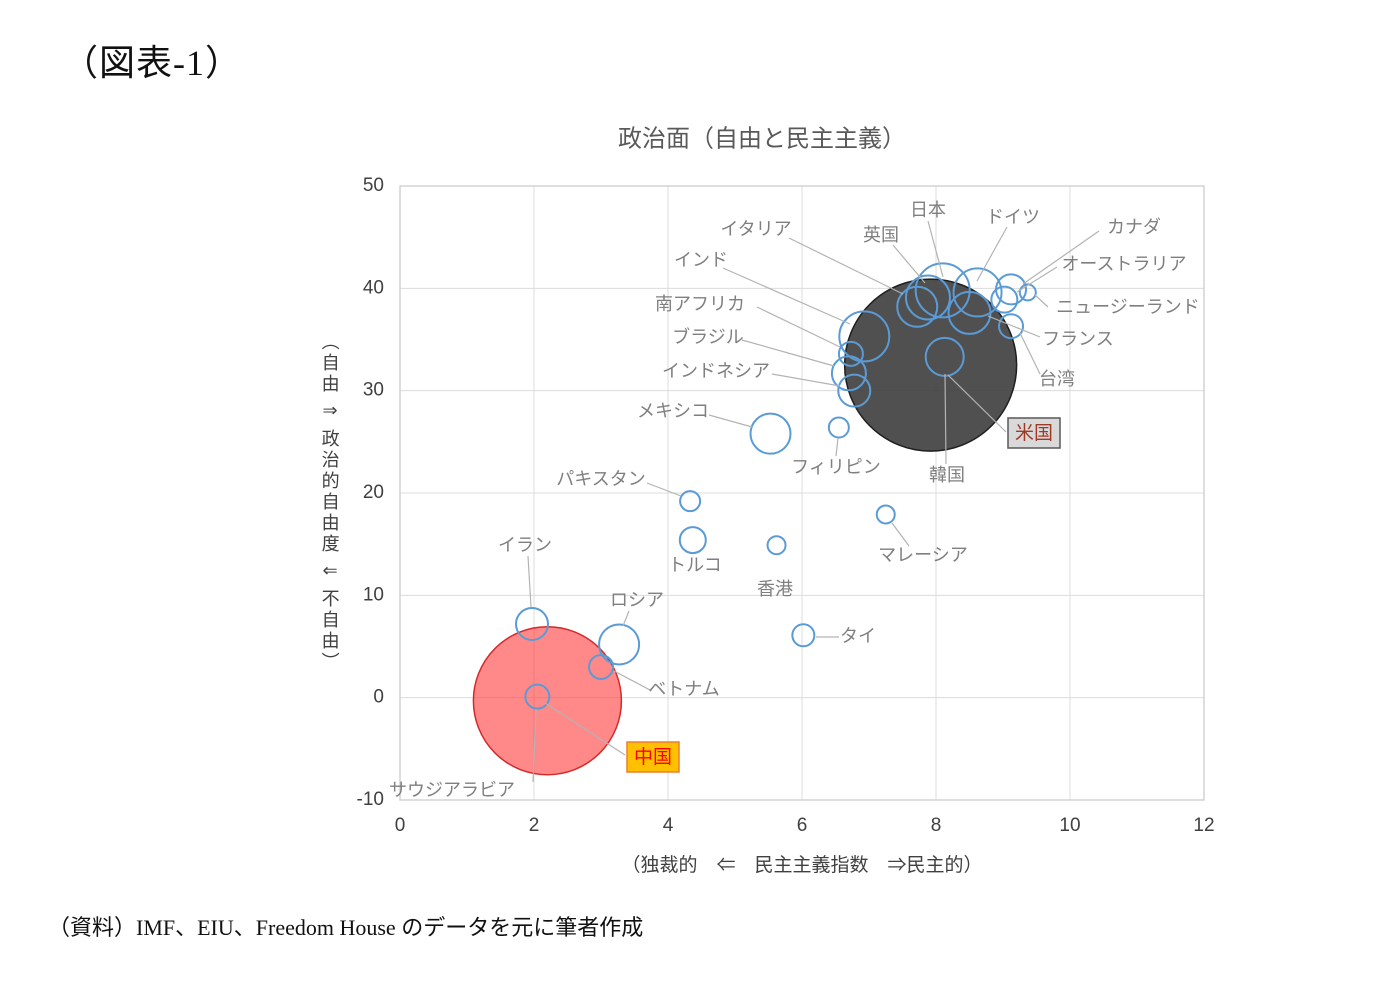  What do you see at coordinates (881, 235) in the screenshot?
I see `country-label-uk: 英国` at bounding box center [881, 235].